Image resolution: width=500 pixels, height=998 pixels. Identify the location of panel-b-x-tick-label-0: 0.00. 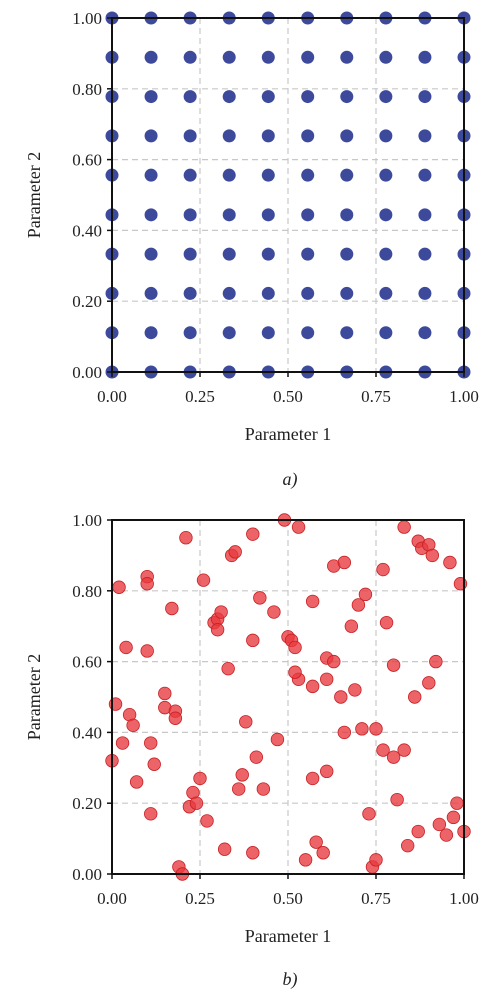
(112, 898).